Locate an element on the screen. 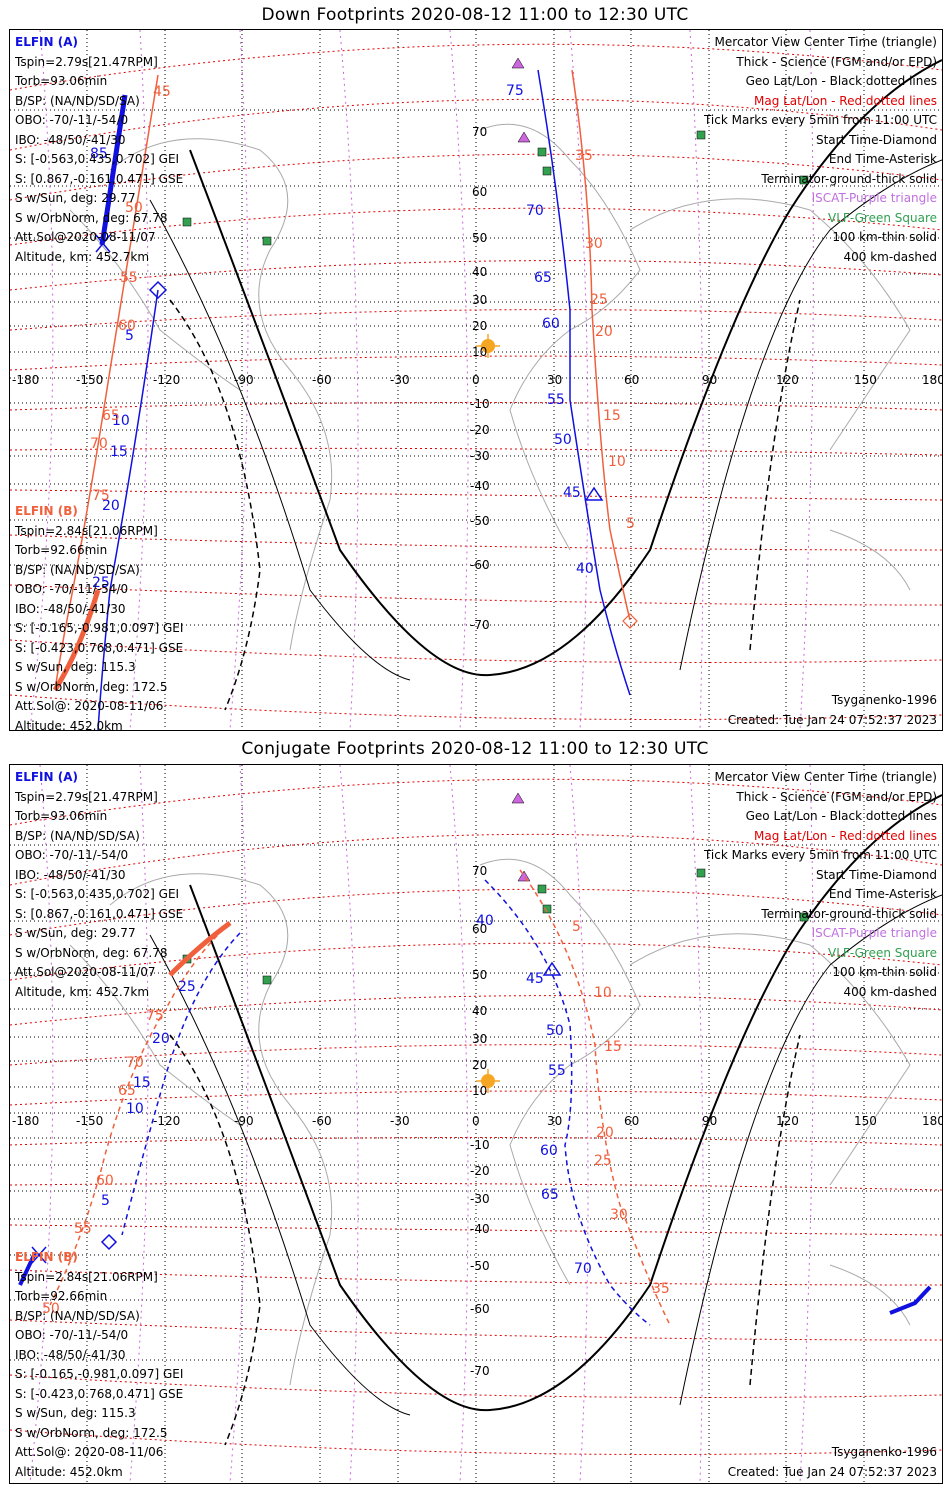 The image size is (950, 1500). lat-tick: -70 is located at coordinates (480, 1371).